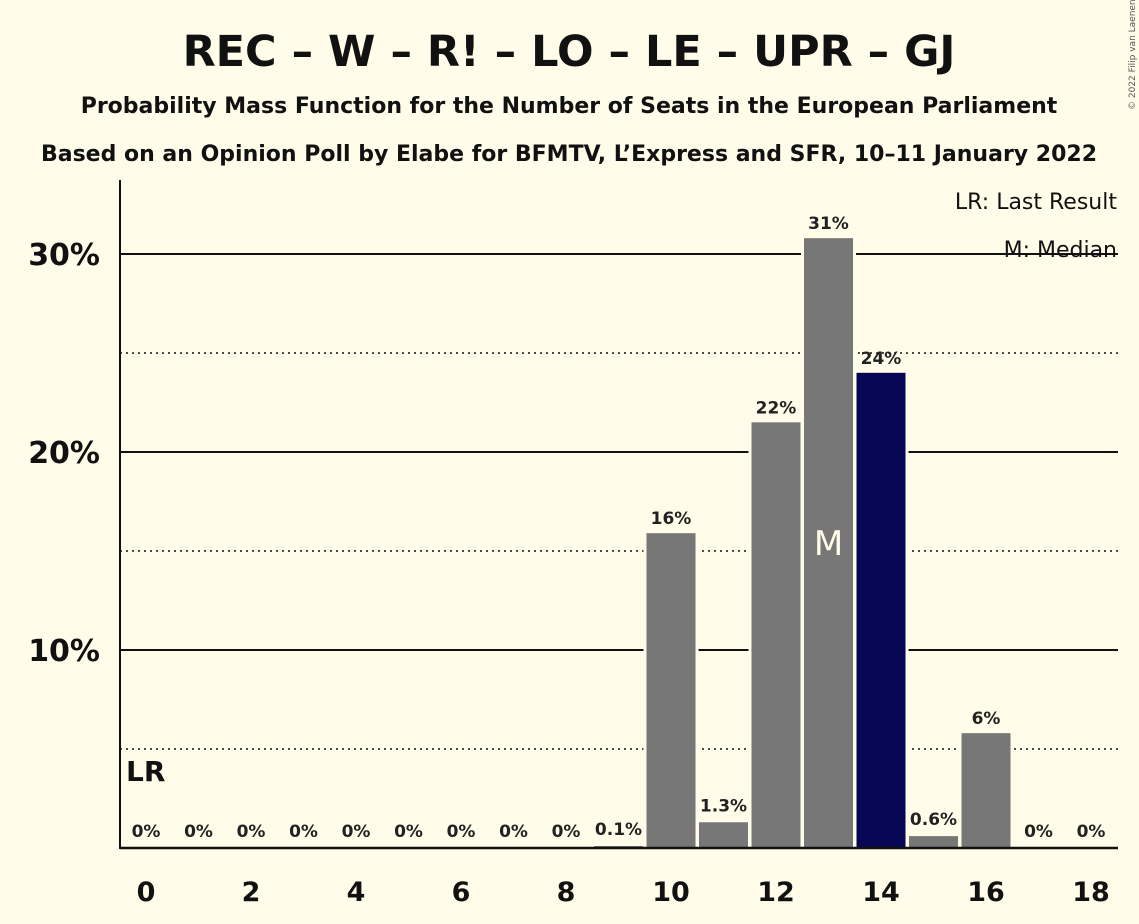  Describe the element at coordinates (986, 892) in the screenshot. I see `x-tick-label: 16` at that location.